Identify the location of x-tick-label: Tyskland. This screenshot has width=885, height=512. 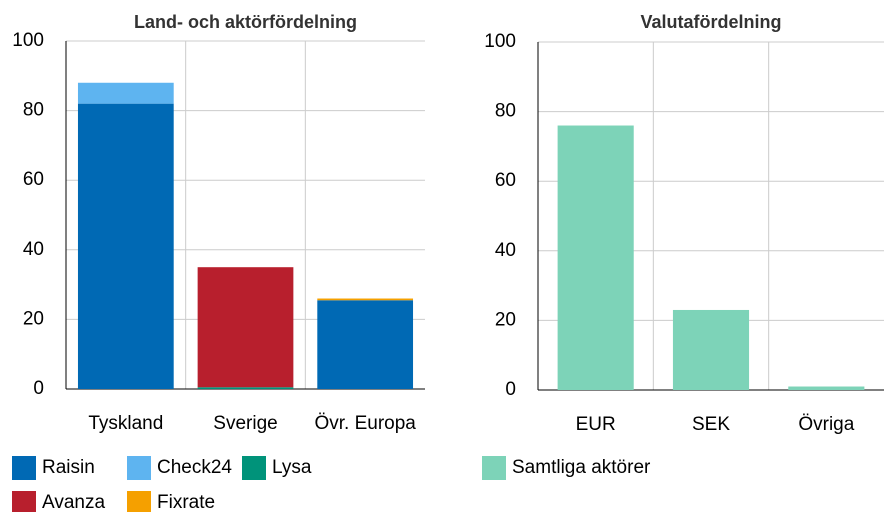
(125, 423).